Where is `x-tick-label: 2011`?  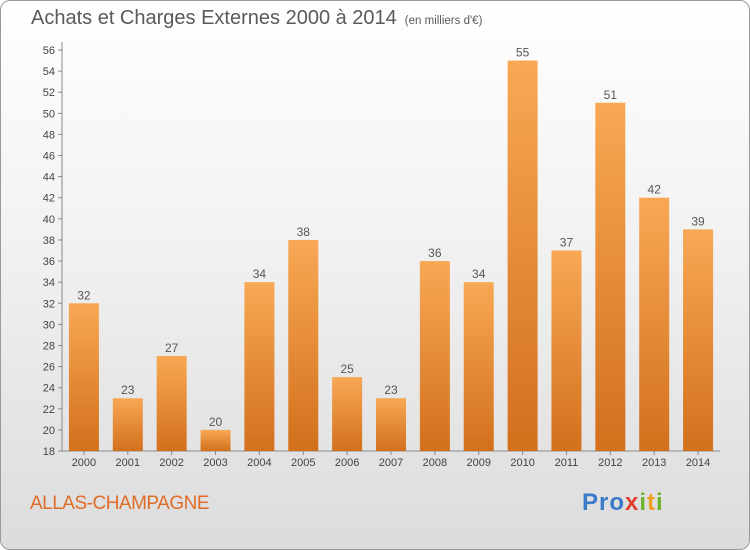
x-tick-label: 2011 is located at coordinates (567, 463).